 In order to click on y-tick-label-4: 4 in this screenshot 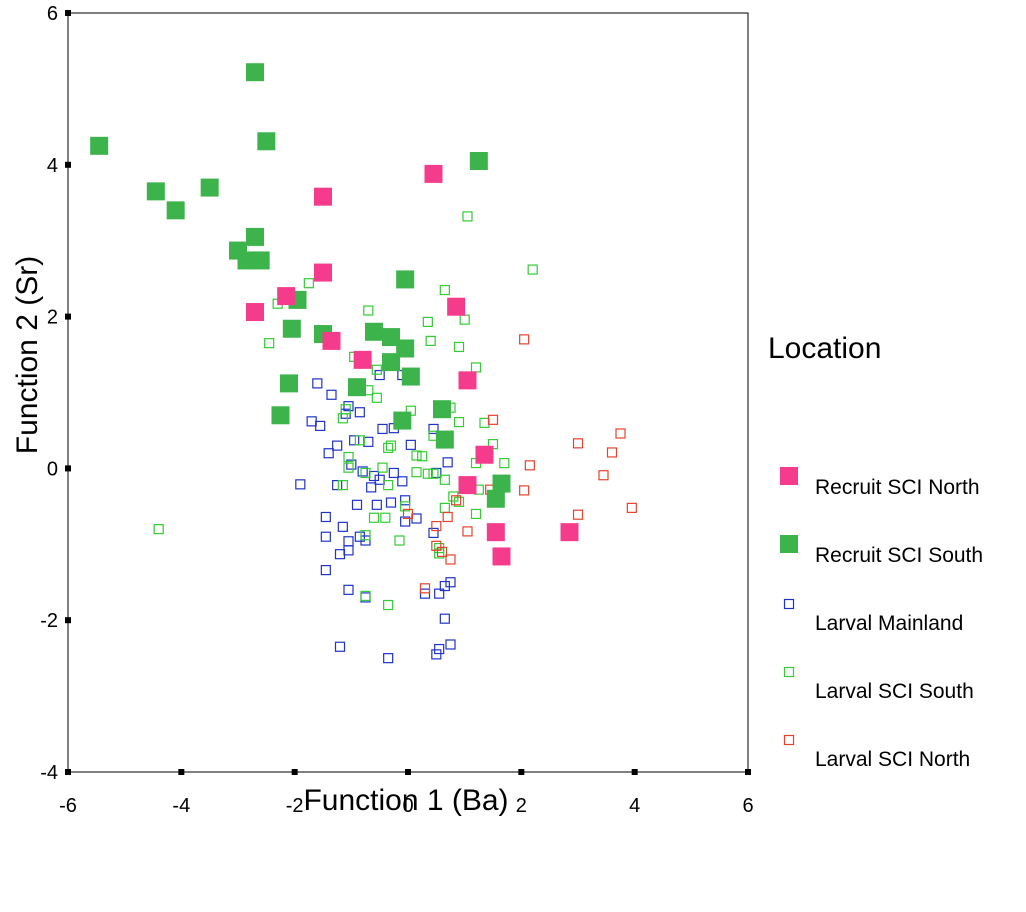, I will do `click(52, 166)`.